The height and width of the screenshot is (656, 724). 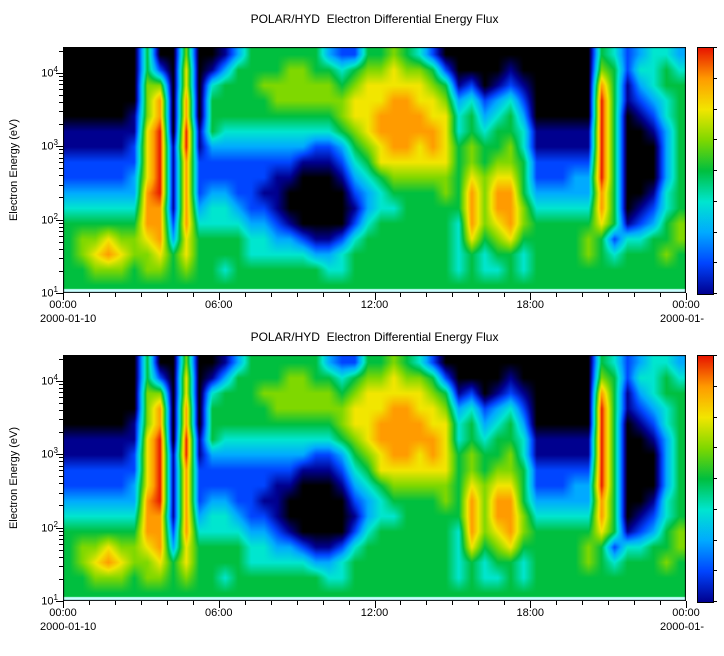 I want to click on y-tick-label: 10¹, so click(x=49, y=292).